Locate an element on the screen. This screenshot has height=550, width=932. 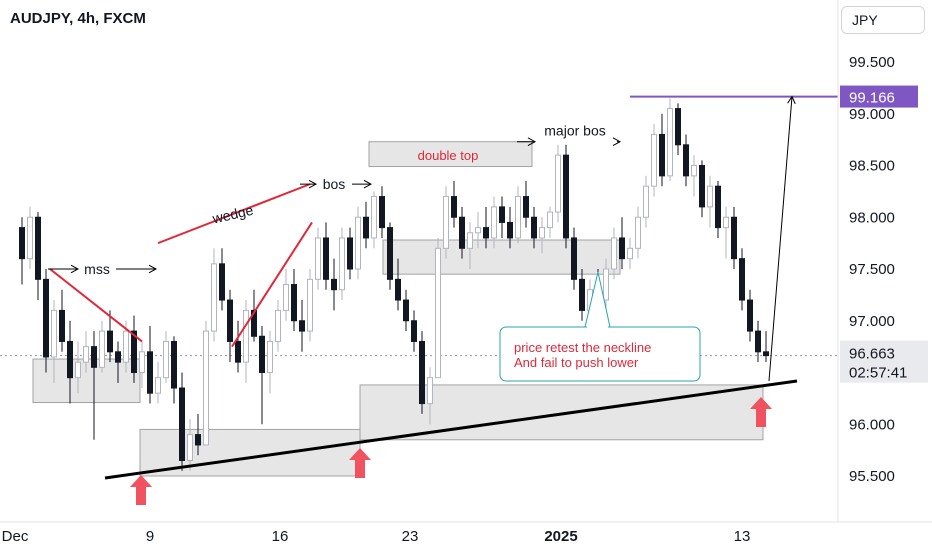
mss-trendline is located at coordinates (96, 305).